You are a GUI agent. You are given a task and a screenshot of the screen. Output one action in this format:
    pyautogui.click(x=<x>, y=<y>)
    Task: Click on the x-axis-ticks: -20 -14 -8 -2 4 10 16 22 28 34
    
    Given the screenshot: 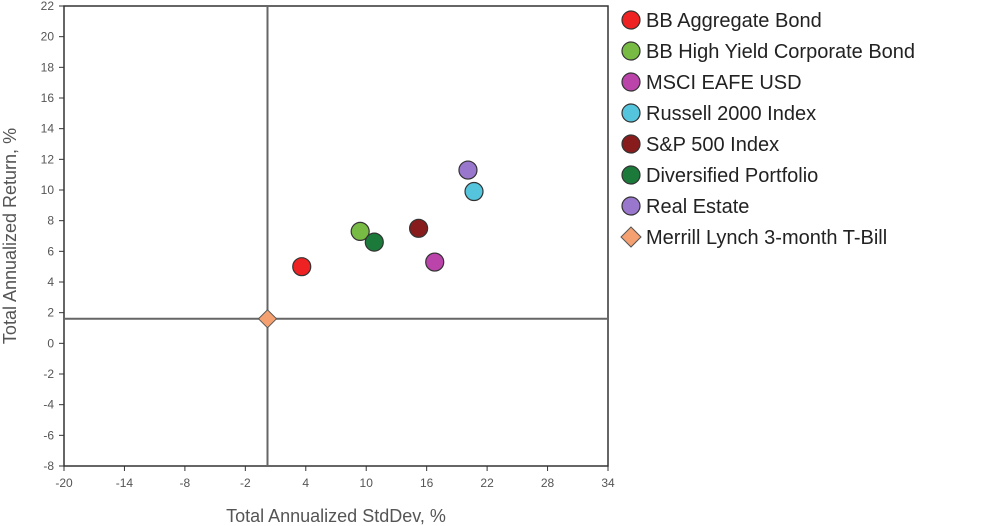 What is the action you would take?
    pyautogui.click(x=335, y=478)
    